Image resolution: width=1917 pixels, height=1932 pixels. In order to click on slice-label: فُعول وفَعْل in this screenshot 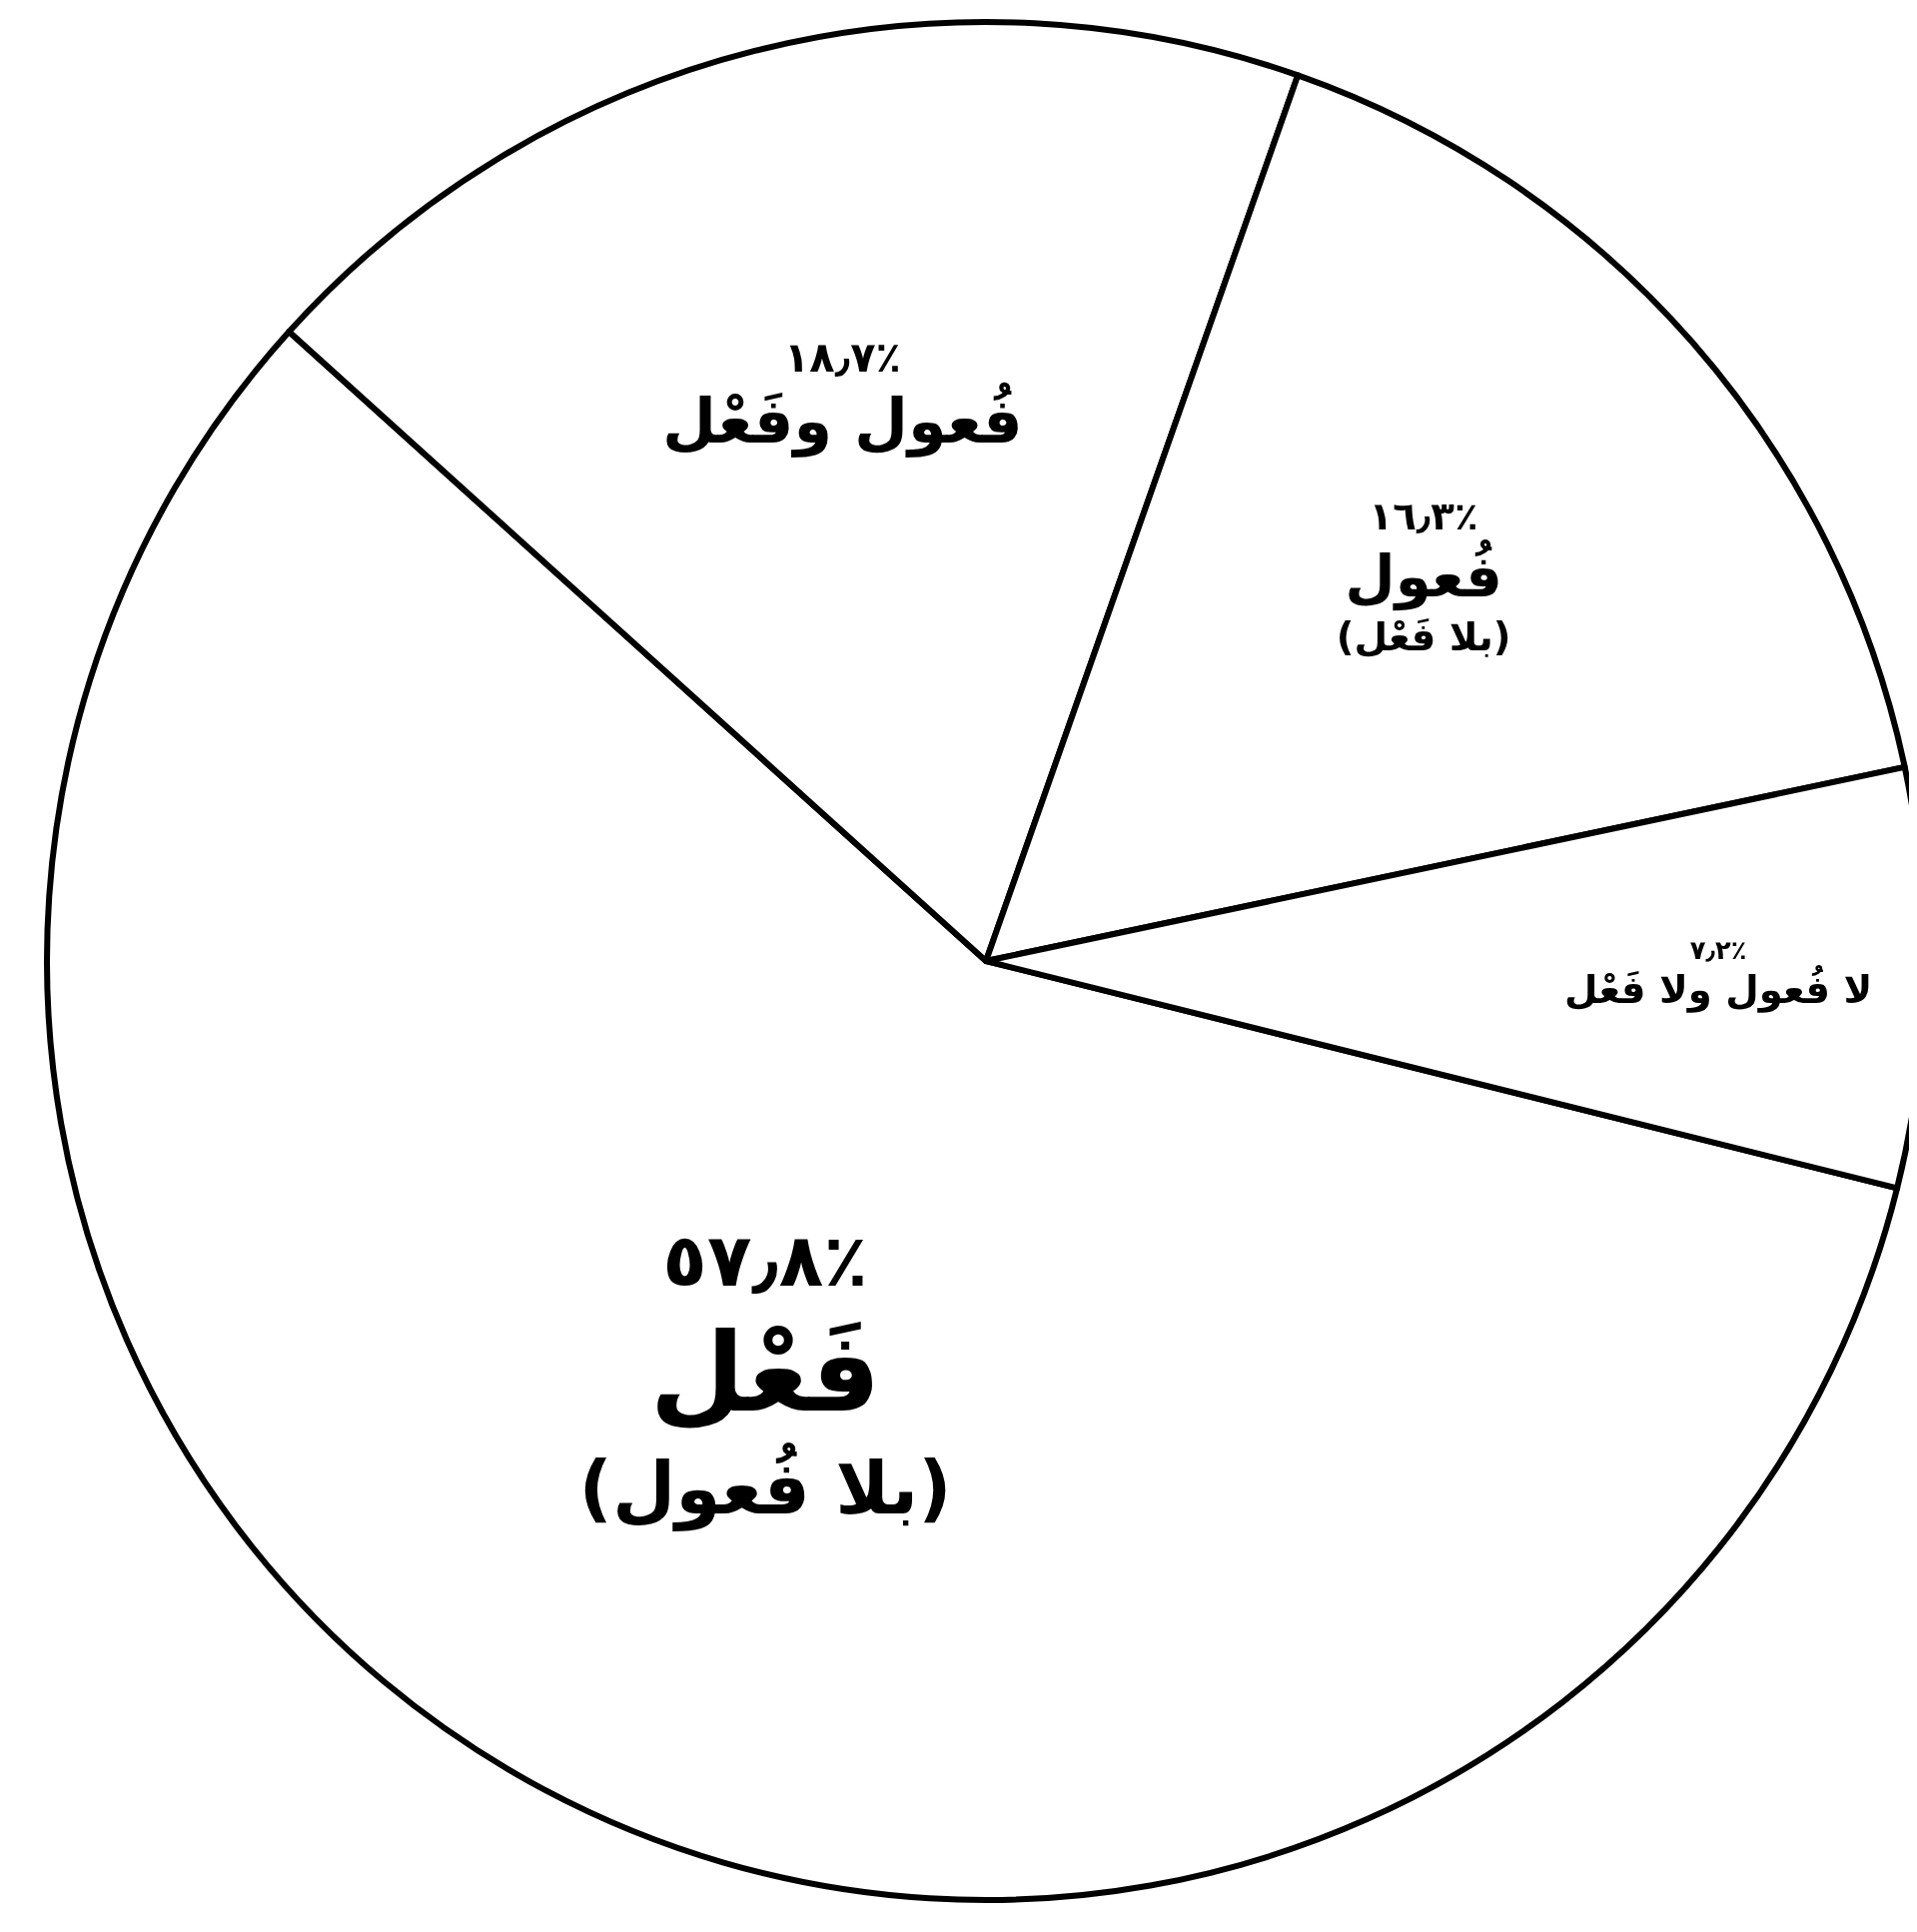, I will do `click(842, 420)`.